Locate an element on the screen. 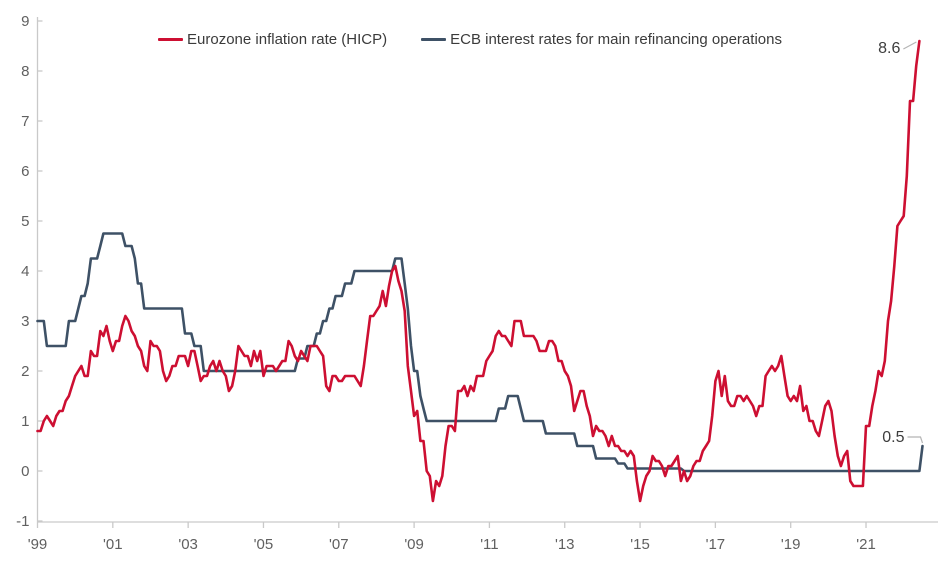 The width and height of the screenshot is (940, 564). y-tick-label: 4 is located at coordinates (25, 271).